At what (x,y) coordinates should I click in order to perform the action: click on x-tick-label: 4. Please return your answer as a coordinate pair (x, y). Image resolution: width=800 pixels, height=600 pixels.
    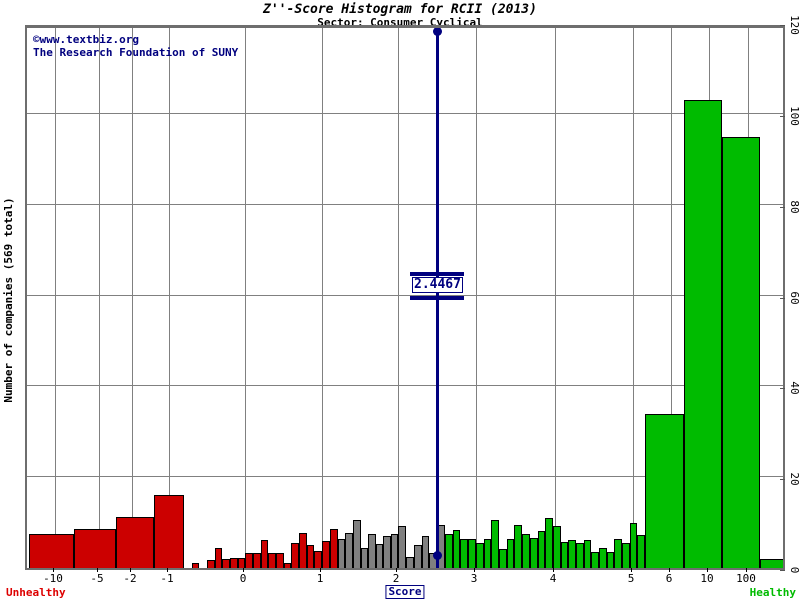
    Looking at the image, I should click on (553, 578).